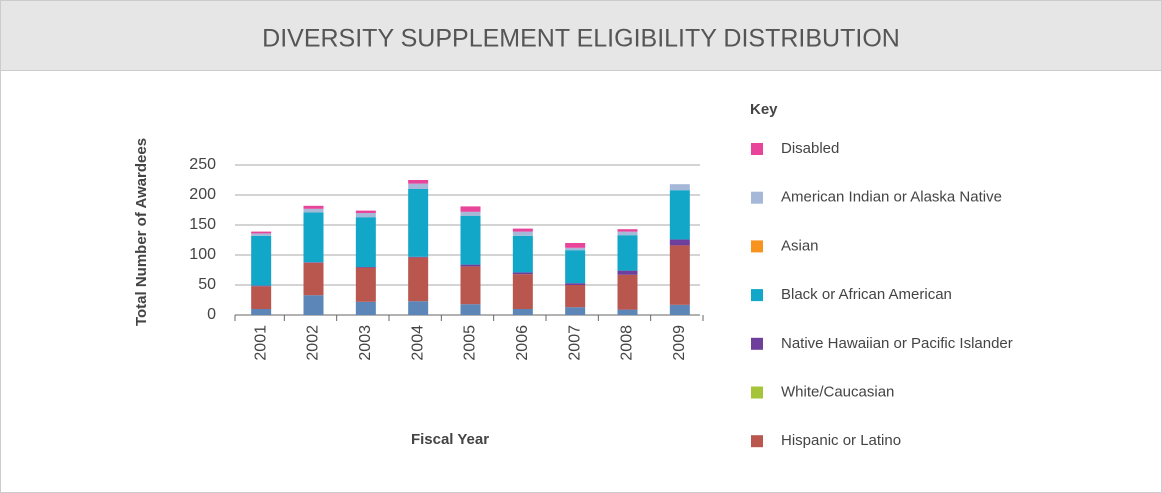 The height and width of the screenshot is (493, 1162). I want to click on x-axis-title: Fiscal Year, so click(450, 439).